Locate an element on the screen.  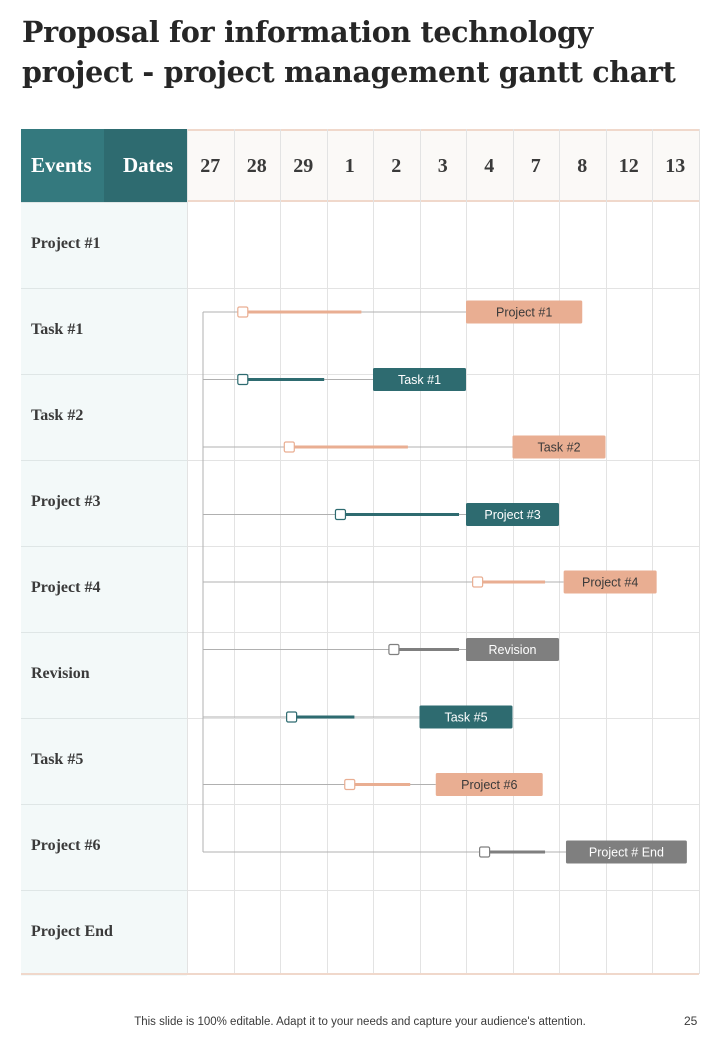
task-label: Task #2 is located at coordinates (558, 448).